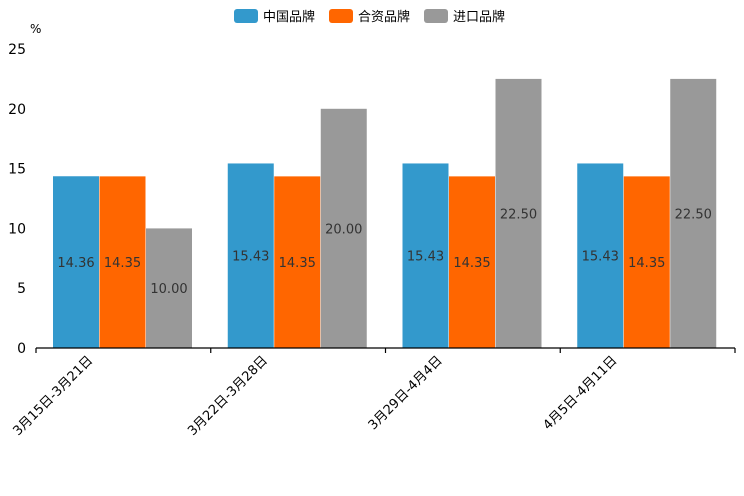 This screenshot has height=496, width=744. What do you see at coordinates (17, 199) in the screenshot?
I see `y-axis: 0 5 10 15 20 25` at bounding box center [17, 199].